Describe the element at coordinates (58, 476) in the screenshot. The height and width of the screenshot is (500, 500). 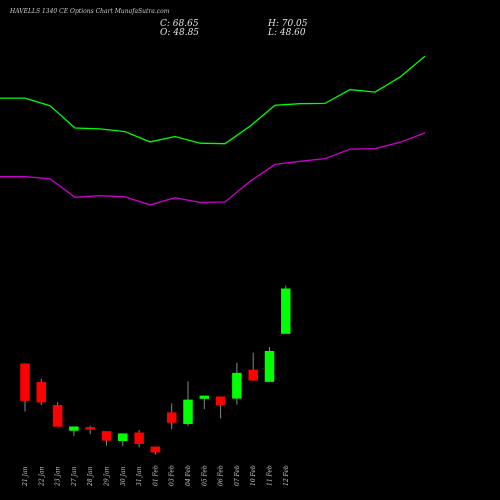
I see `x-tick-label: 23 Jan` at that location.